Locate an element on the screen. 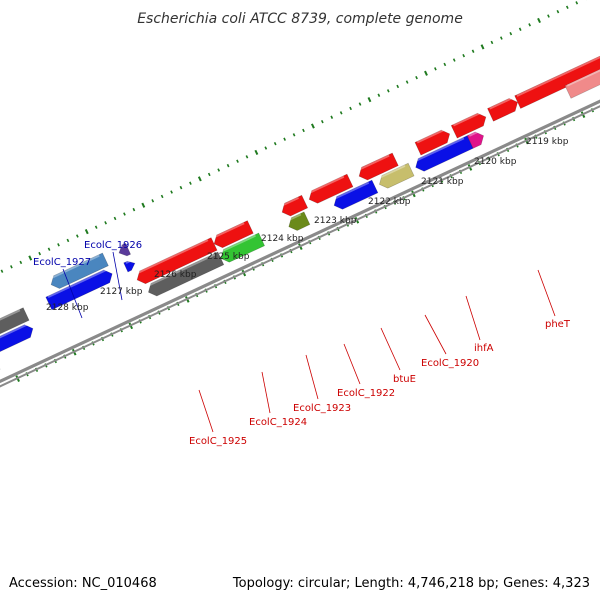 This screenshot has width=600, height=600. gene-label: EcolC_1927 is located at coordinates (62, 262).